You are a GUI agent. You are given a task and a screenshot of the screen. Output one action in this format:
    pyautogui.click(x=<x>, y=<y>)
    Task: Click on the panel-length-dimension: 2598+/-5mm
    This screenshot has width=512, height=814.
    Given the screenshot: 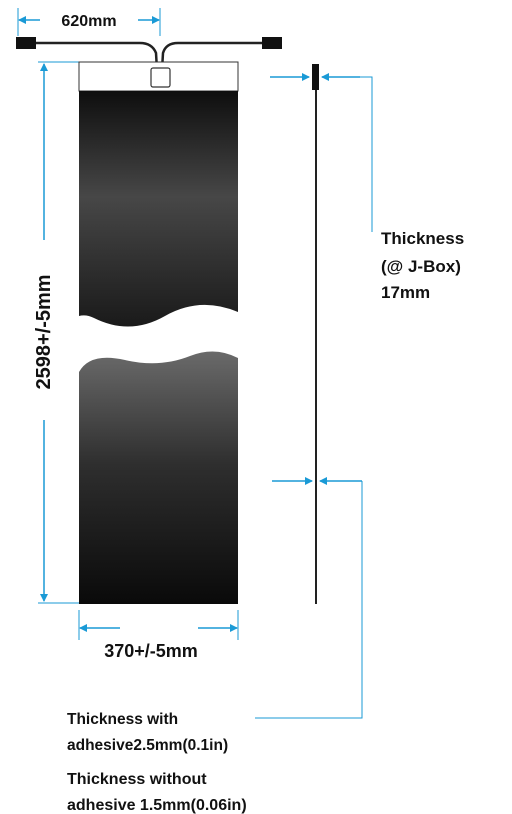 What is the action you would take?
    pyautogui.click(x=56, y=332)
    